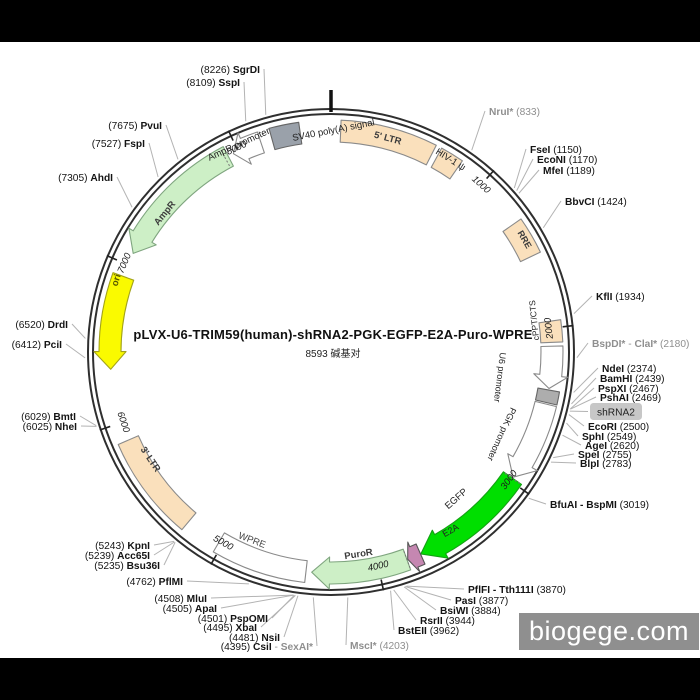 This screenshot has height=700, width=700. I want to click on feature-ampr-promoter, so click(248, 148).